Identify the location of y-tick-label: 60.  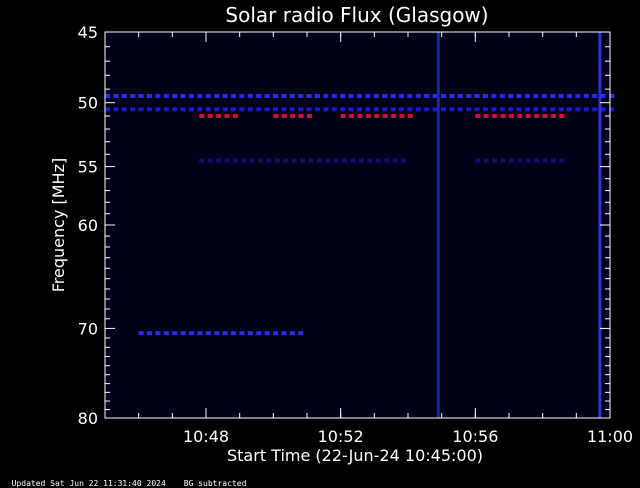
(88, 225).